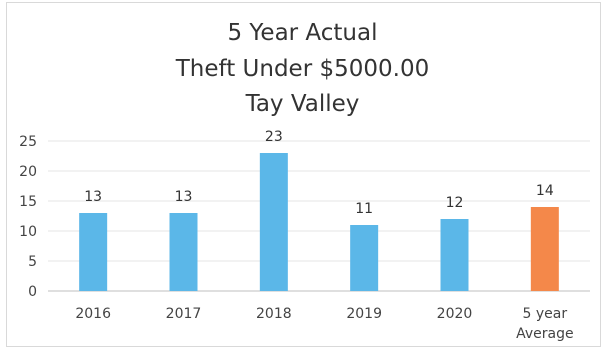 The width and height of the screenshot is (605, 349). Describe the element at coordinates (545, 314) in the screenshot. I see `x-tick-label: 5 year` at that location.